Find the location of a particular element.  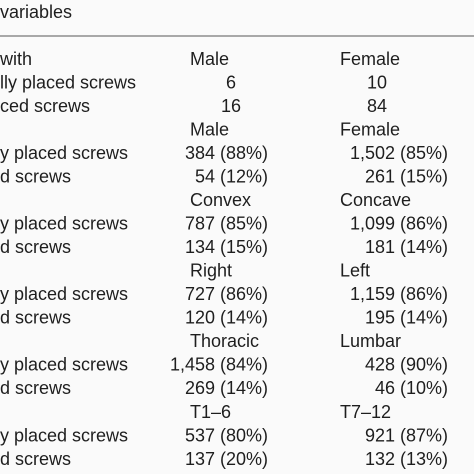

cell: 84 is located at coordinates (377, 106).